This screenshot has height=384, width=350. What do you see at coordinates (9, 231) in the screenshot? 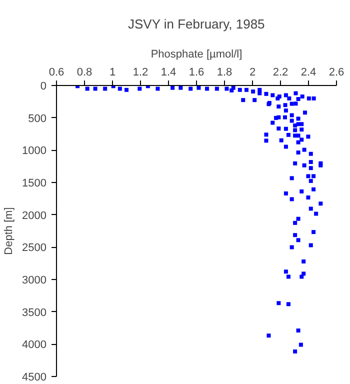
I see `y-axis-title: Depth [m]` at bounding box center [9, 231].